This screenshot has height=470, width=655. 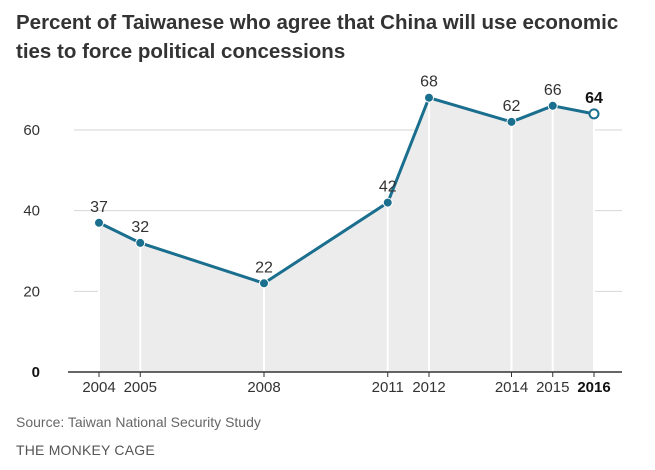 I want to click on data-label: 42, so click(x=388, y=187).